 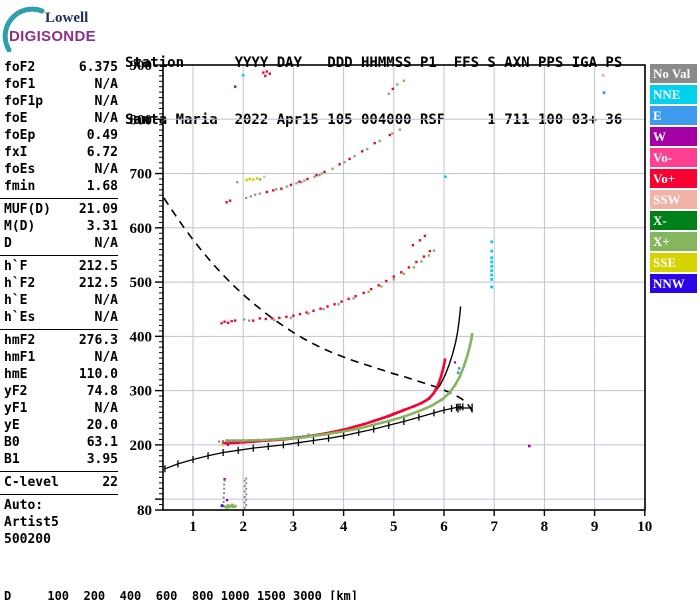 What do you see at coordinates (388, 93) in the screenshot?
I see `high-dots-x-point` at bounding box center [388, 93].